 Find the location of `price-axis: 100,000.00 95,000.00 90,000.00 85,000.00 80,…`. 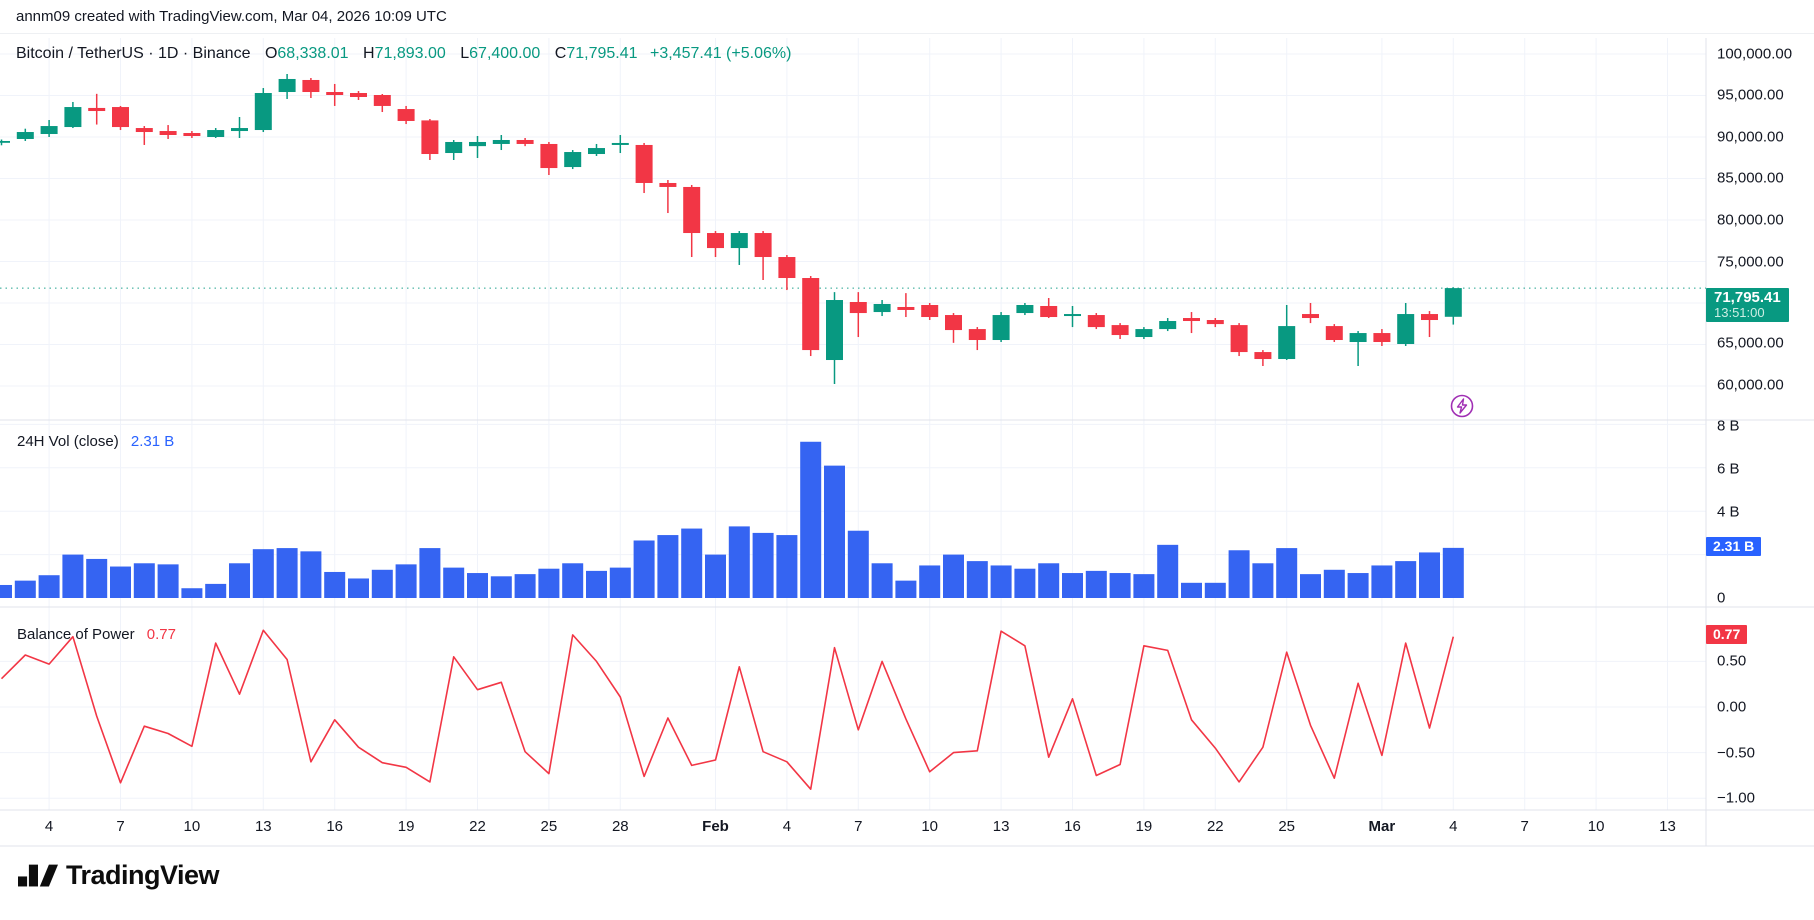

price-axis: 100,000.00 95,000.00 90,000.00 85,000.00 80,… is located at coordinates (1760, 460).